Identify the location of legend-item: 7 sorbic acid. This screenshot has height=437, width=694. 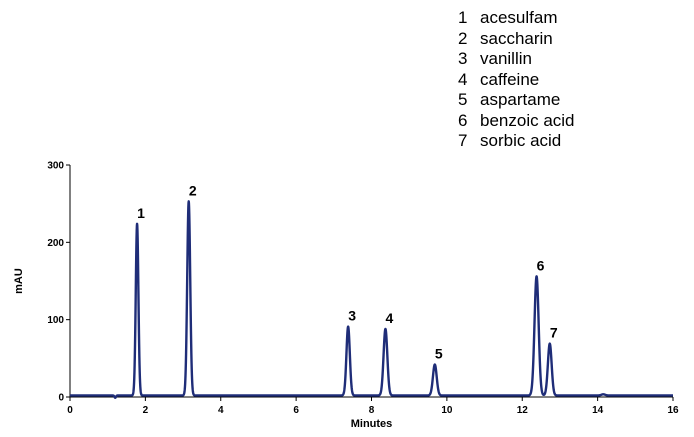
(516, 141).